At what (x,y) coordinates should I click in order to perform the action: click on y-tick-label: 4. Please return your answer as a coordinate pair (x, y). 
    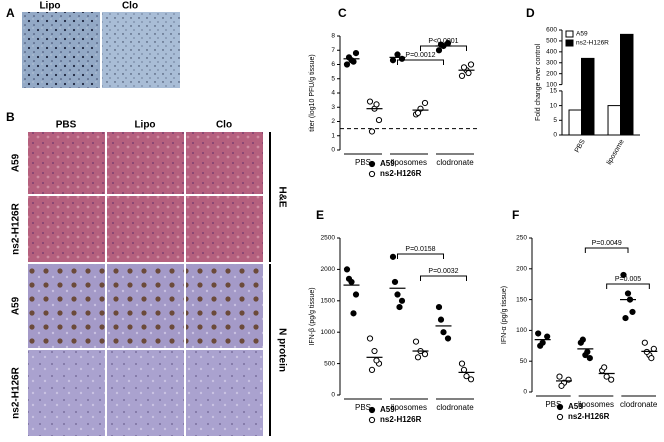
    Looking at the image, I should click on (333, 93).